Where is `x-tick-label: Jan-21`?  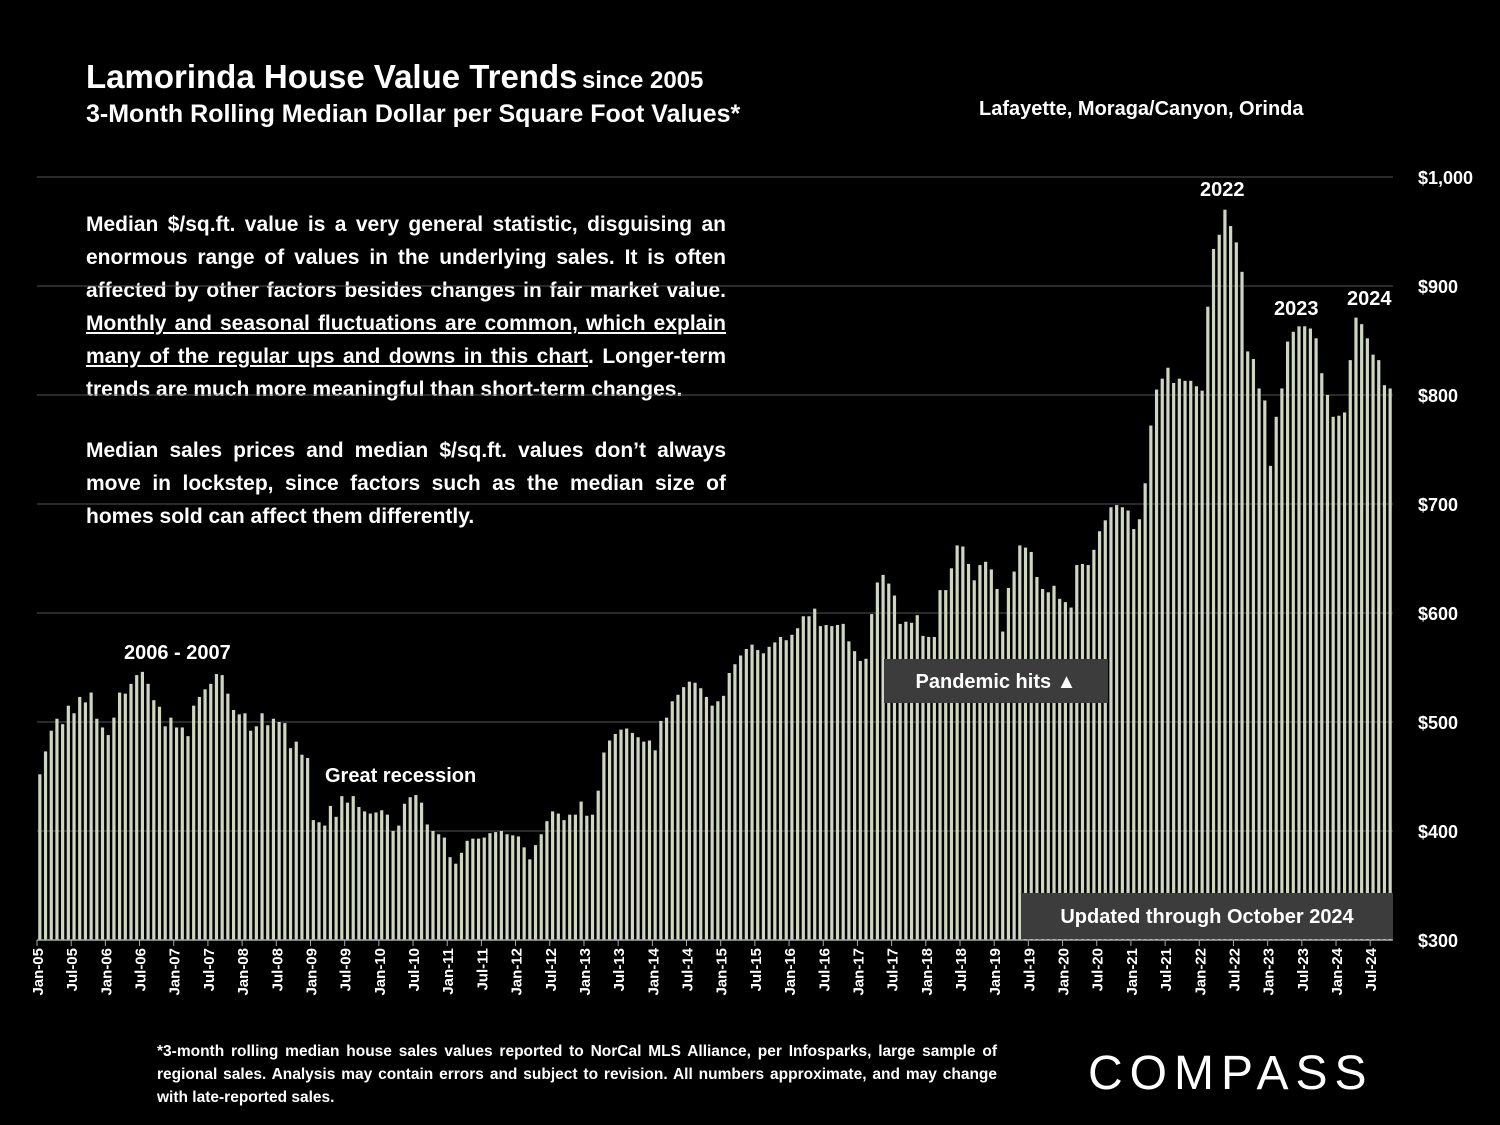
x-tick-label: Jan-21 is located at coordinates (1132, 972).